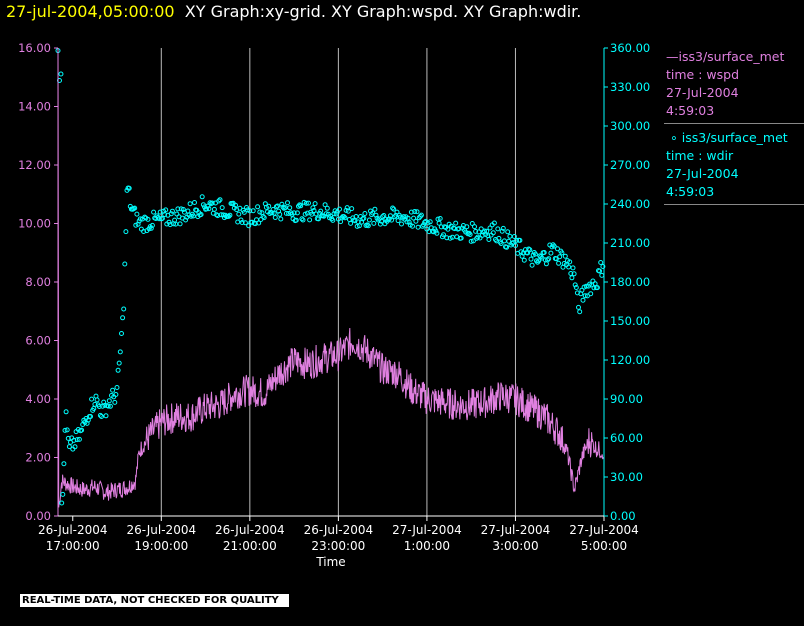 The height and width of the screenshot is (626, 804). I want to click on x-tick-label: 27-Jul-2004, so click(516, 530).